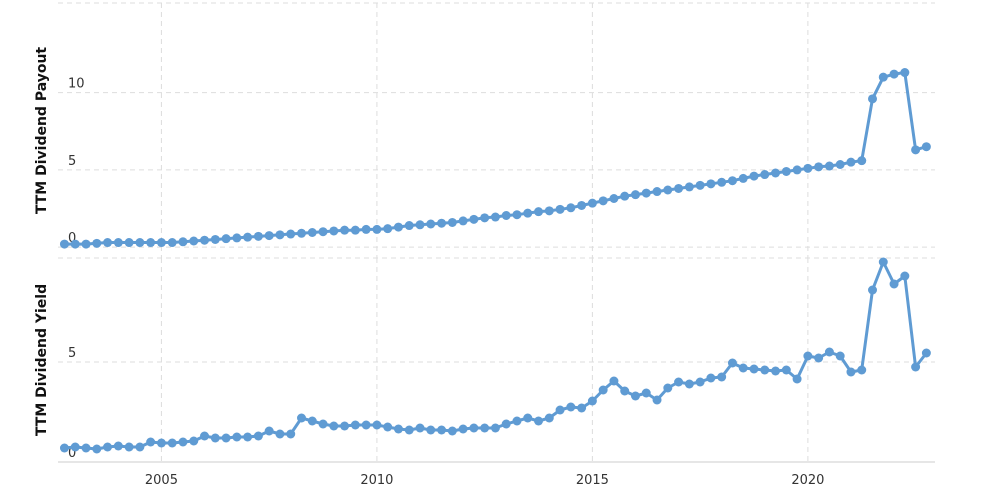 The width and height of the screenshot is (1000, 496). Describe the element at coordinates (76, 84) in the screenshot. I see `y-tick-label: 10` at that location.